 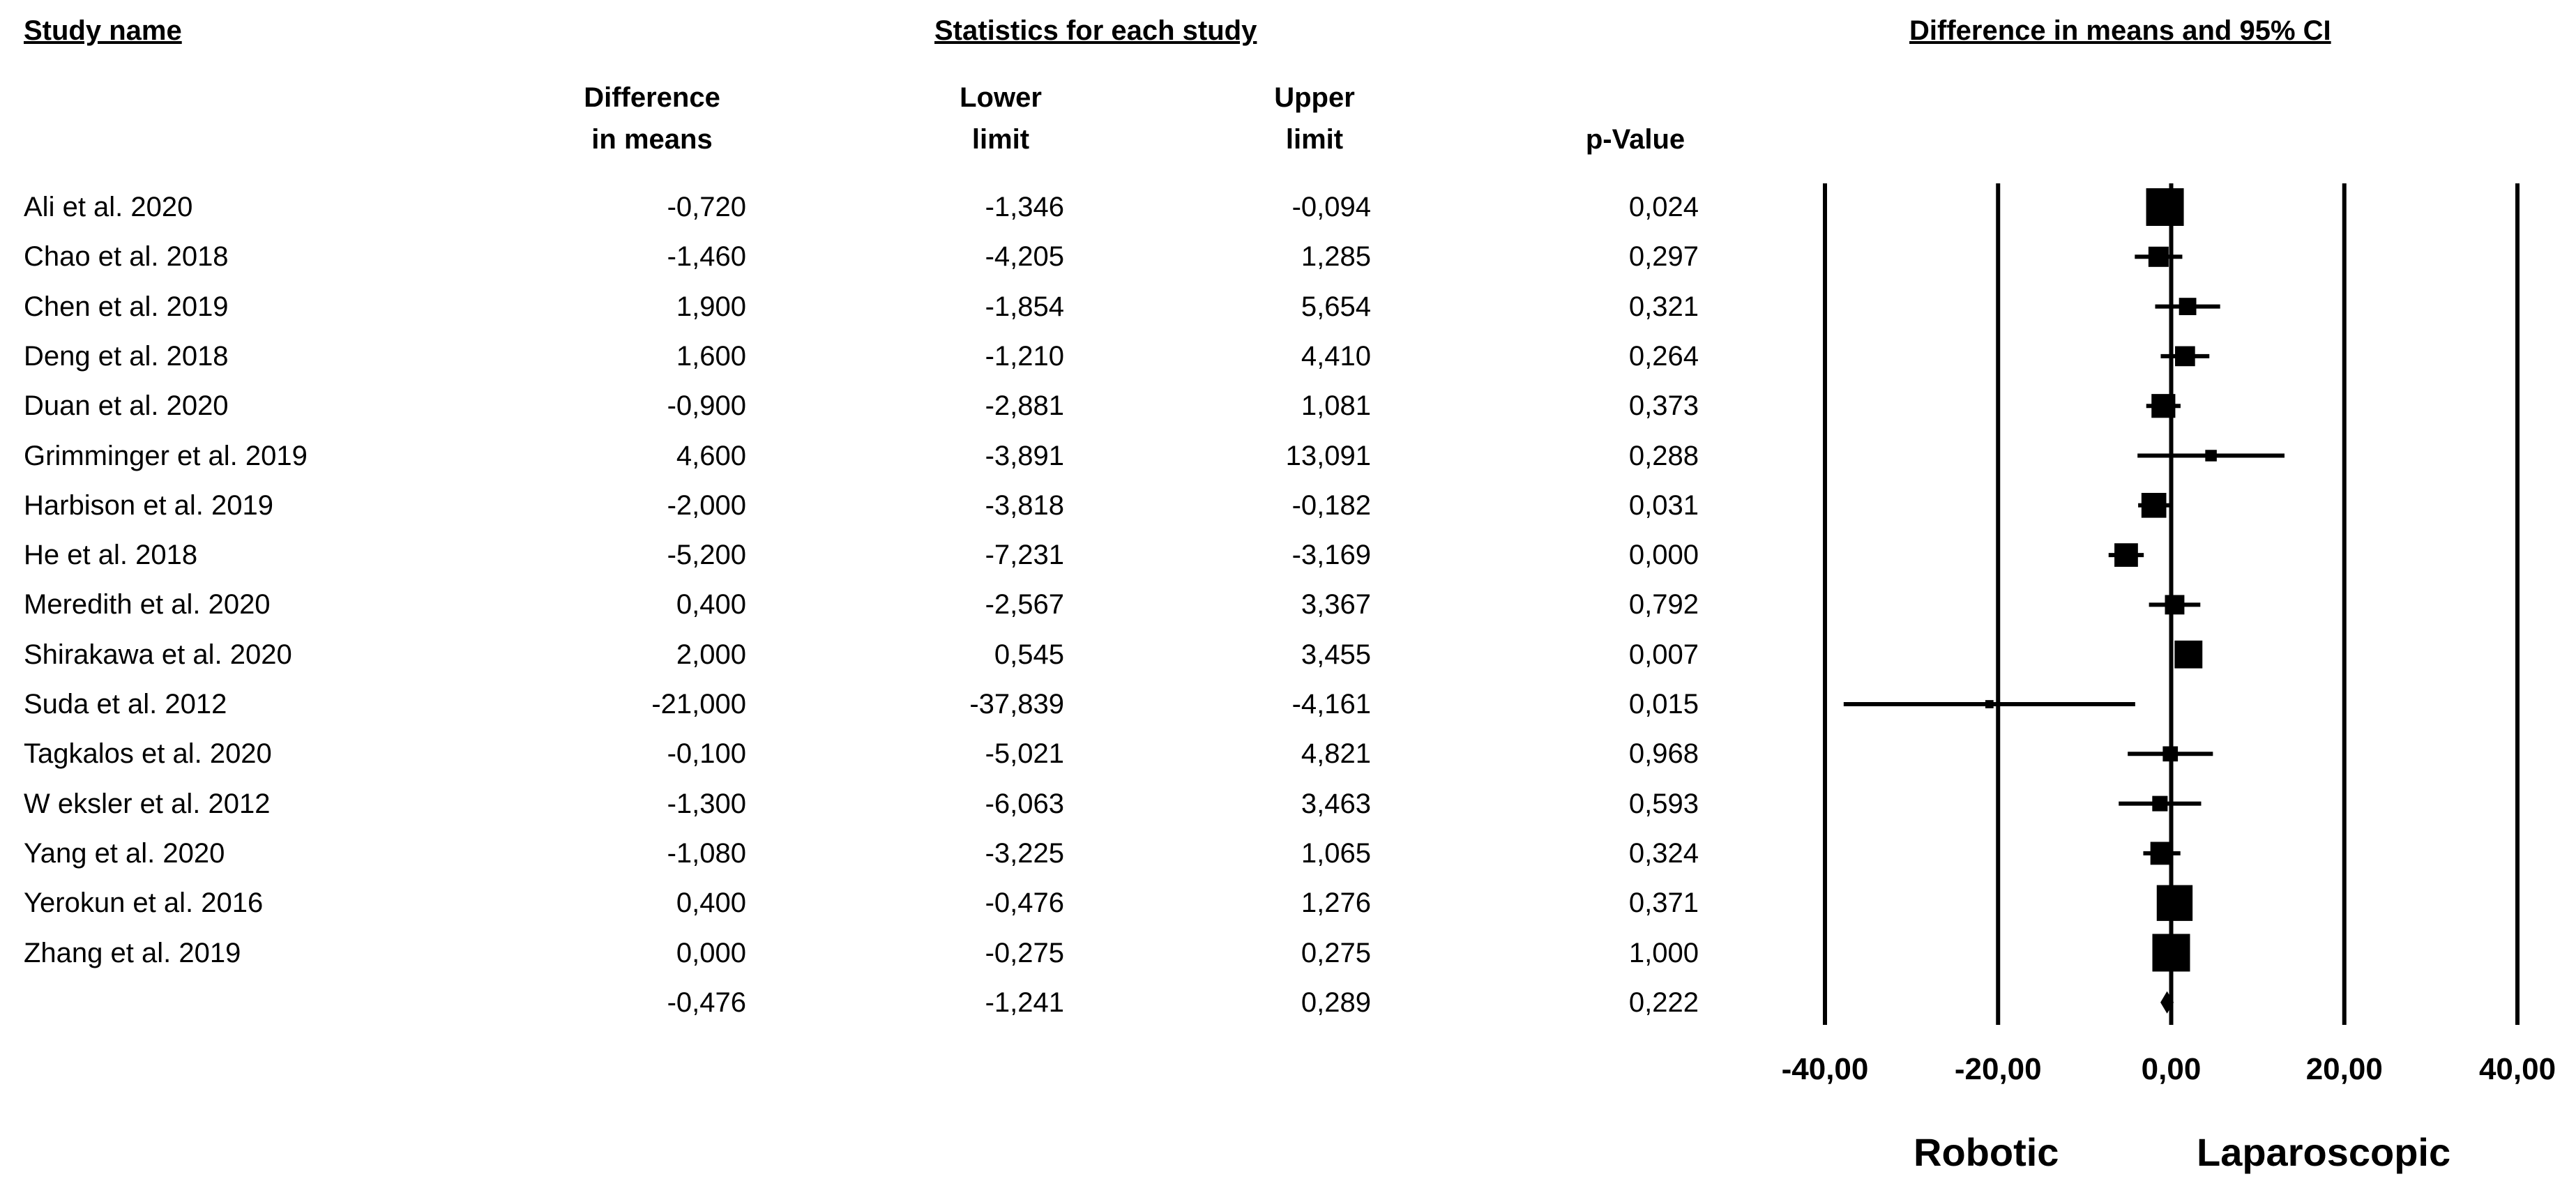 I want to click on study-name-cell: Chen et al. 2019, so click(x=126, y=306).